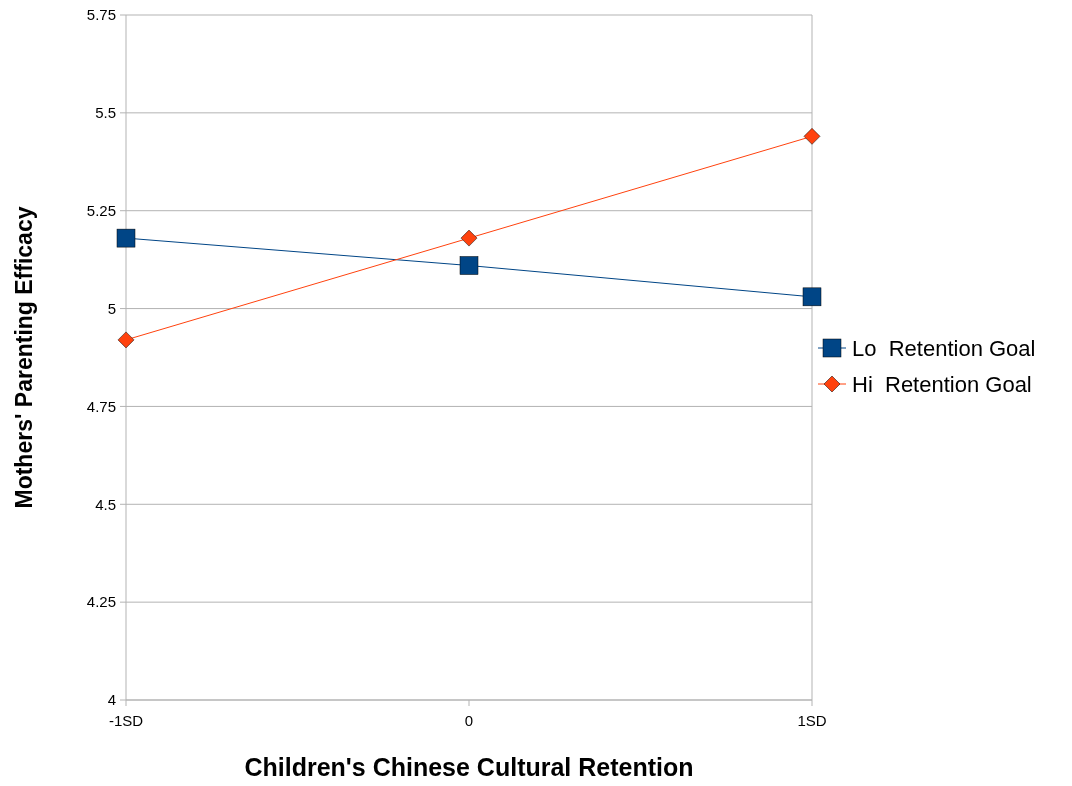  Describe the element at coordinates (944, 348) in the screenshot. I see `legend-label: Lo Retention Goal` at that location.